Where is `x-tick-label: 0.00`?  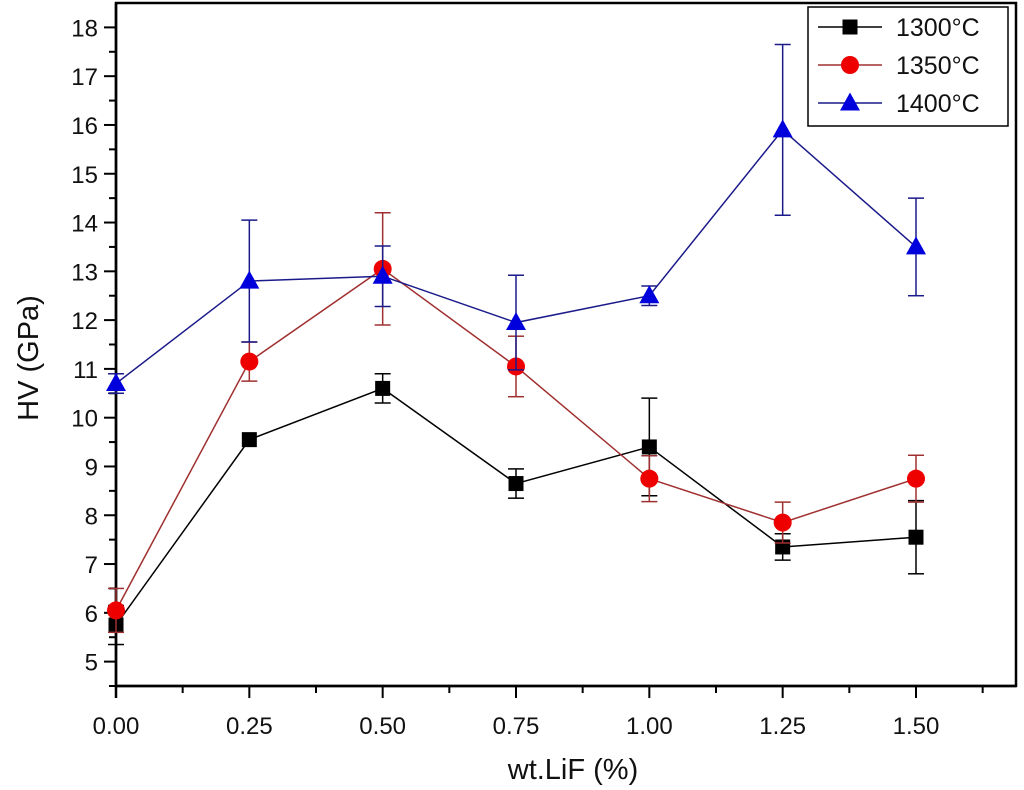
x-tick-label: 0.00 is located at coordinates (116, 726).